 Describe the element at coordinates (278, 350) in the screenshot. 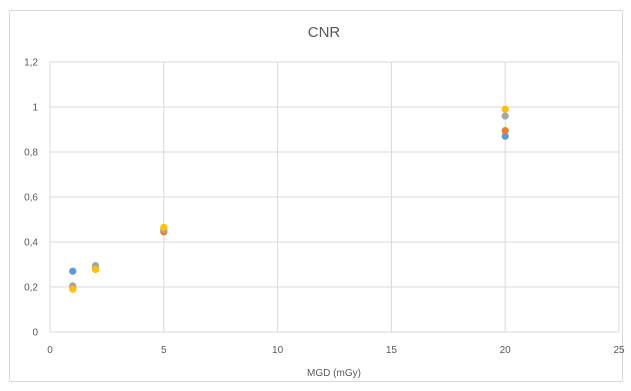

I see `x-tick-label: 10` at that location.